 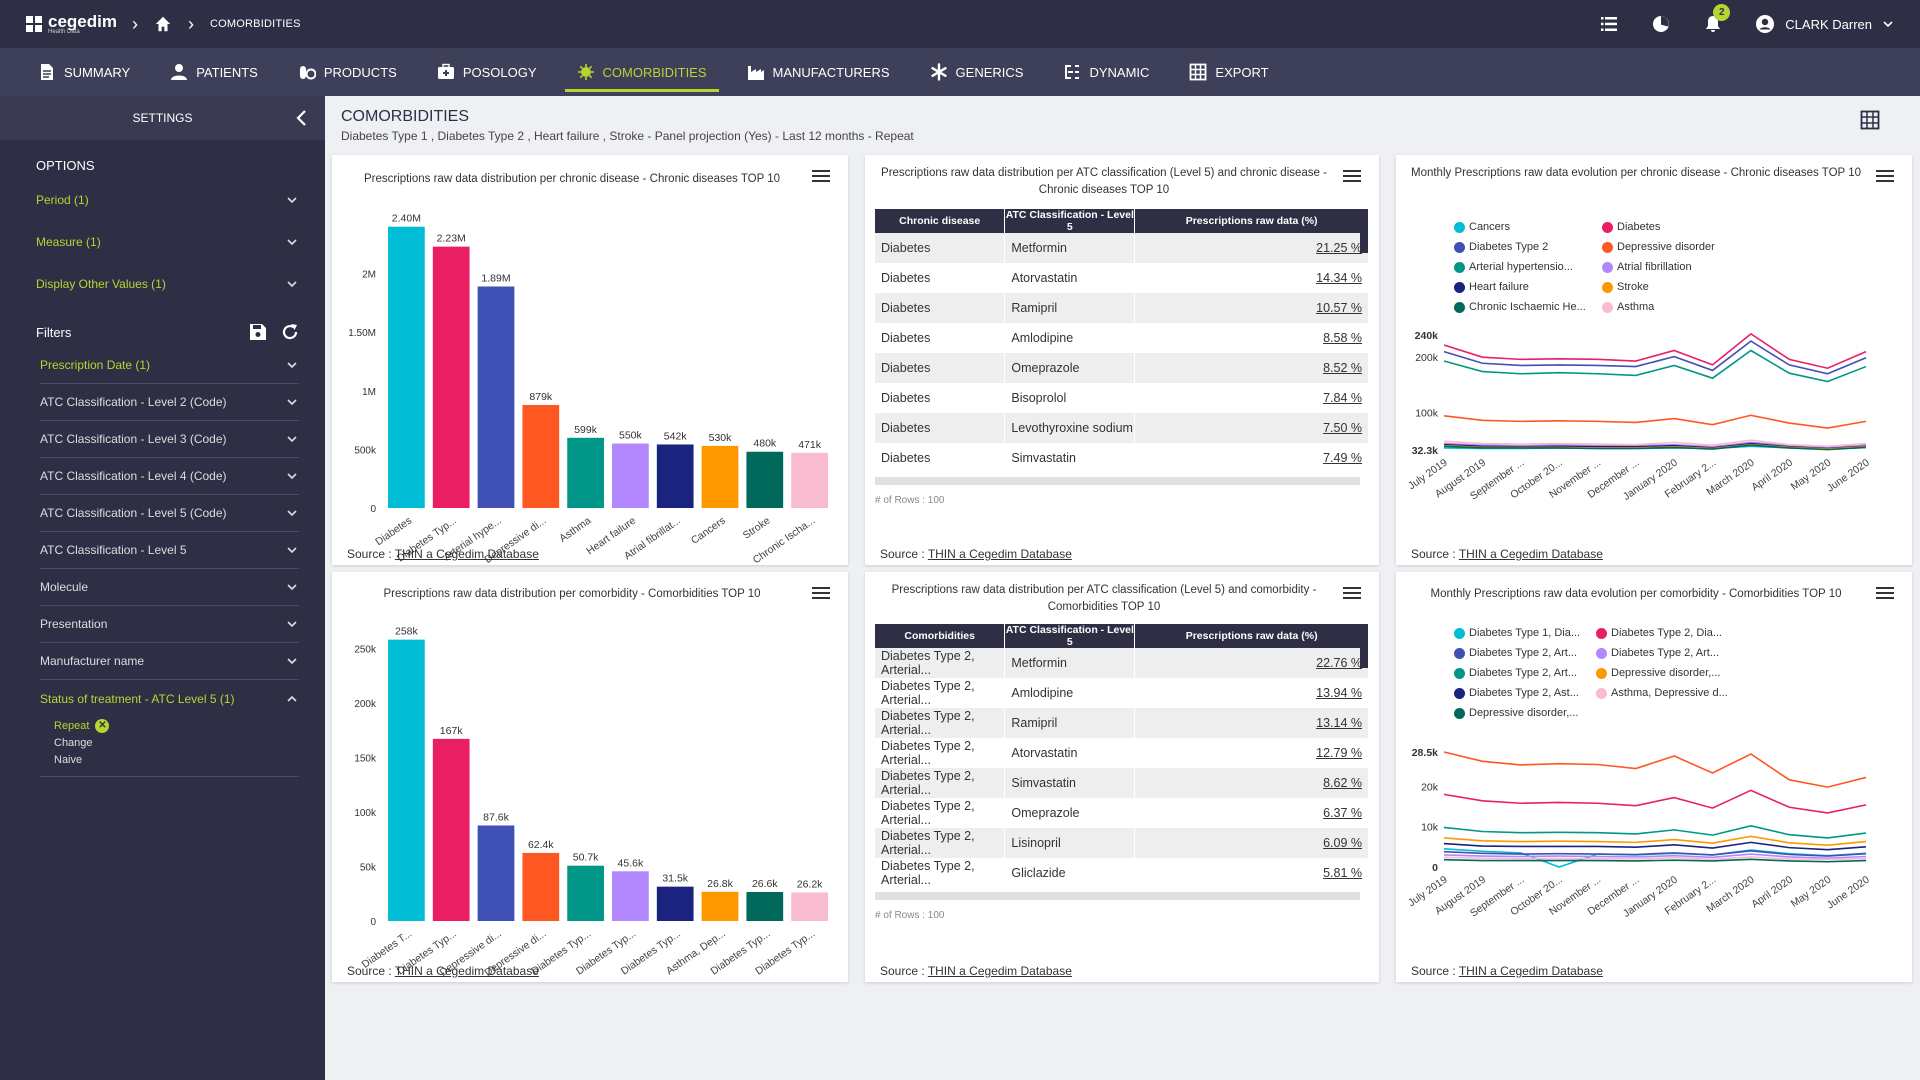 What do you see at coordinates (1647, 267) in the screenshot?
I see `legend-item: Atrial fibrillation` at bounding box center [1647, 267].